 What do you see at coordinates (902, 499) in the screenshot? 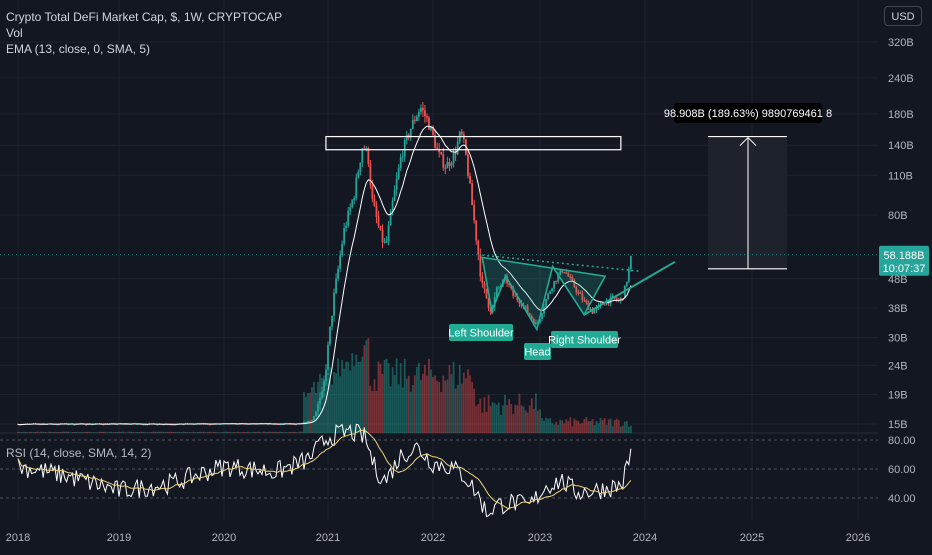
I see `rsi-axis-label: 40.00` at bounding box center [902, 499].